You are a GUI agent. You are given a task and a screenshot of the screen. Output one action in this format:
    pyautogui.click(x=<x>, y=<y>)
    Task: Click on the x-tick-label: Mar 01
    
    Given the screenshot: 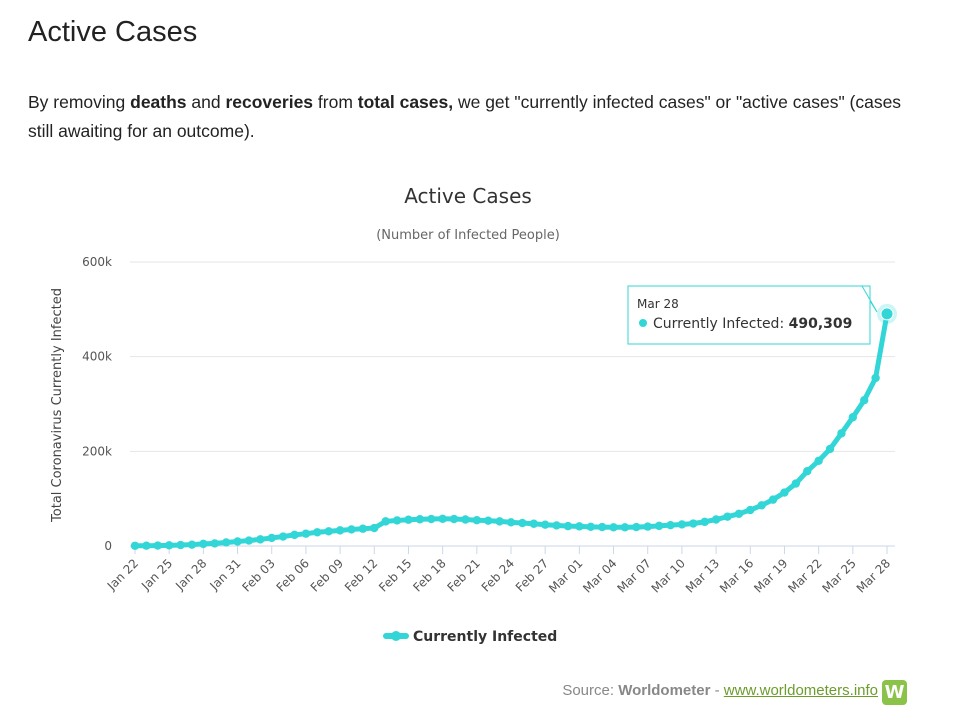 What is the action you would take?
    pyautogui.click(x=565, y=575)
    